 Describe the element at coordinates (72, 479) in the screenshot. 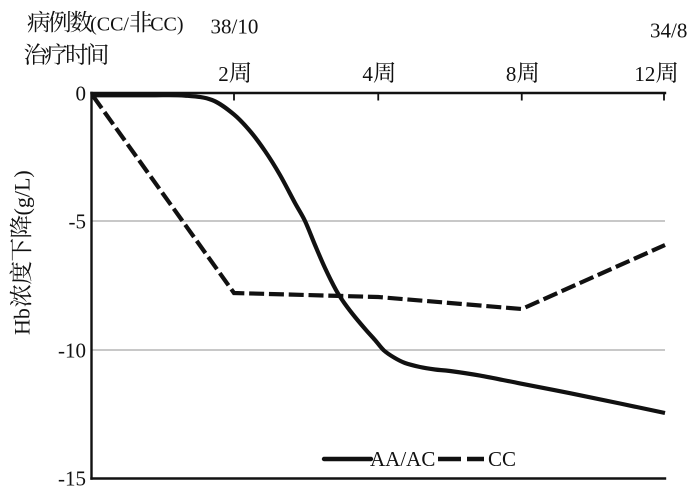

I see `svg-text: -15` at that location.